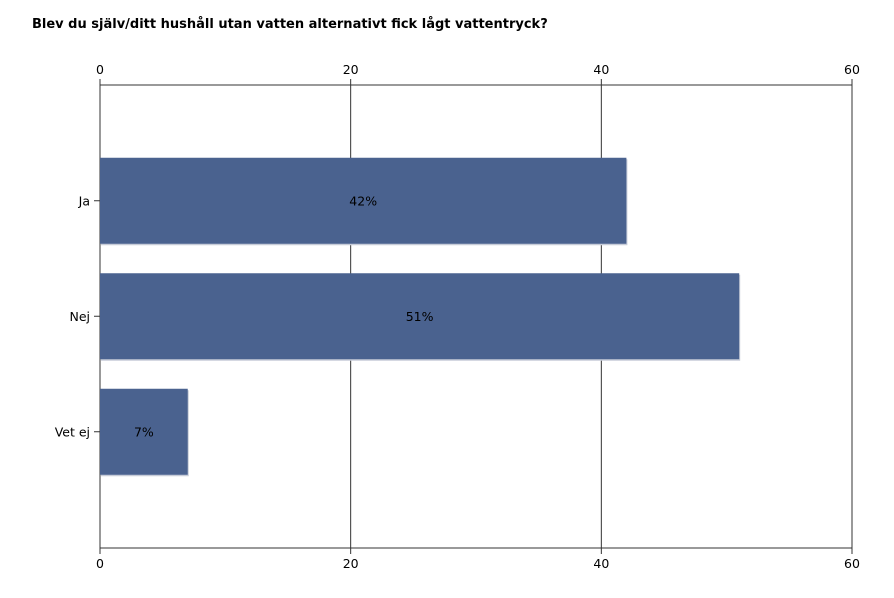  I want to click on category-label: Nej, so click(79, 316).